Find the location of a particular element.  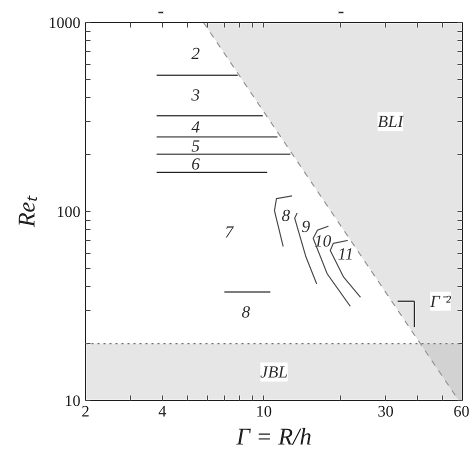

x-tick-label: 4 is located at coordinates (162, 412).